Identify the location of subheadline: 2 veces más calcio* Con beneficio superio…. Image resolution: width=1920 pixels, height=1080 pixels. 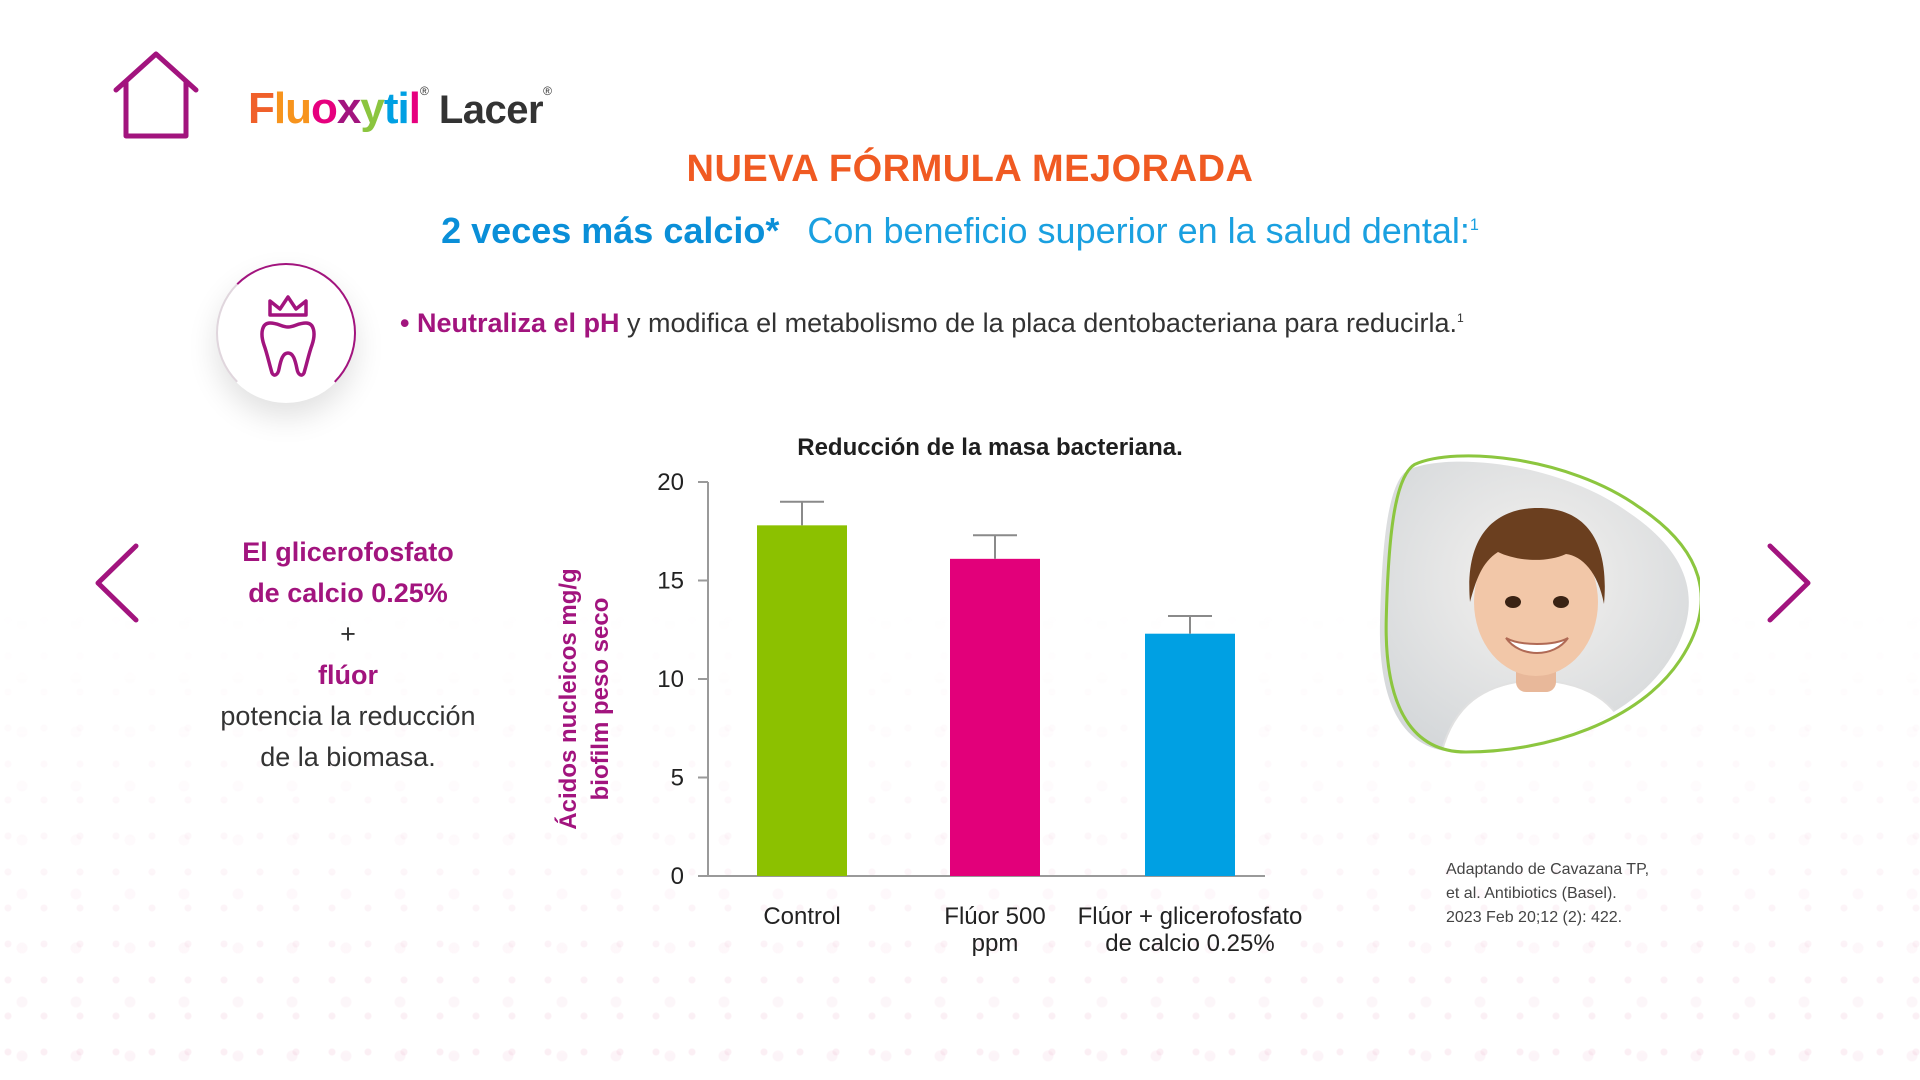
(960, 231).